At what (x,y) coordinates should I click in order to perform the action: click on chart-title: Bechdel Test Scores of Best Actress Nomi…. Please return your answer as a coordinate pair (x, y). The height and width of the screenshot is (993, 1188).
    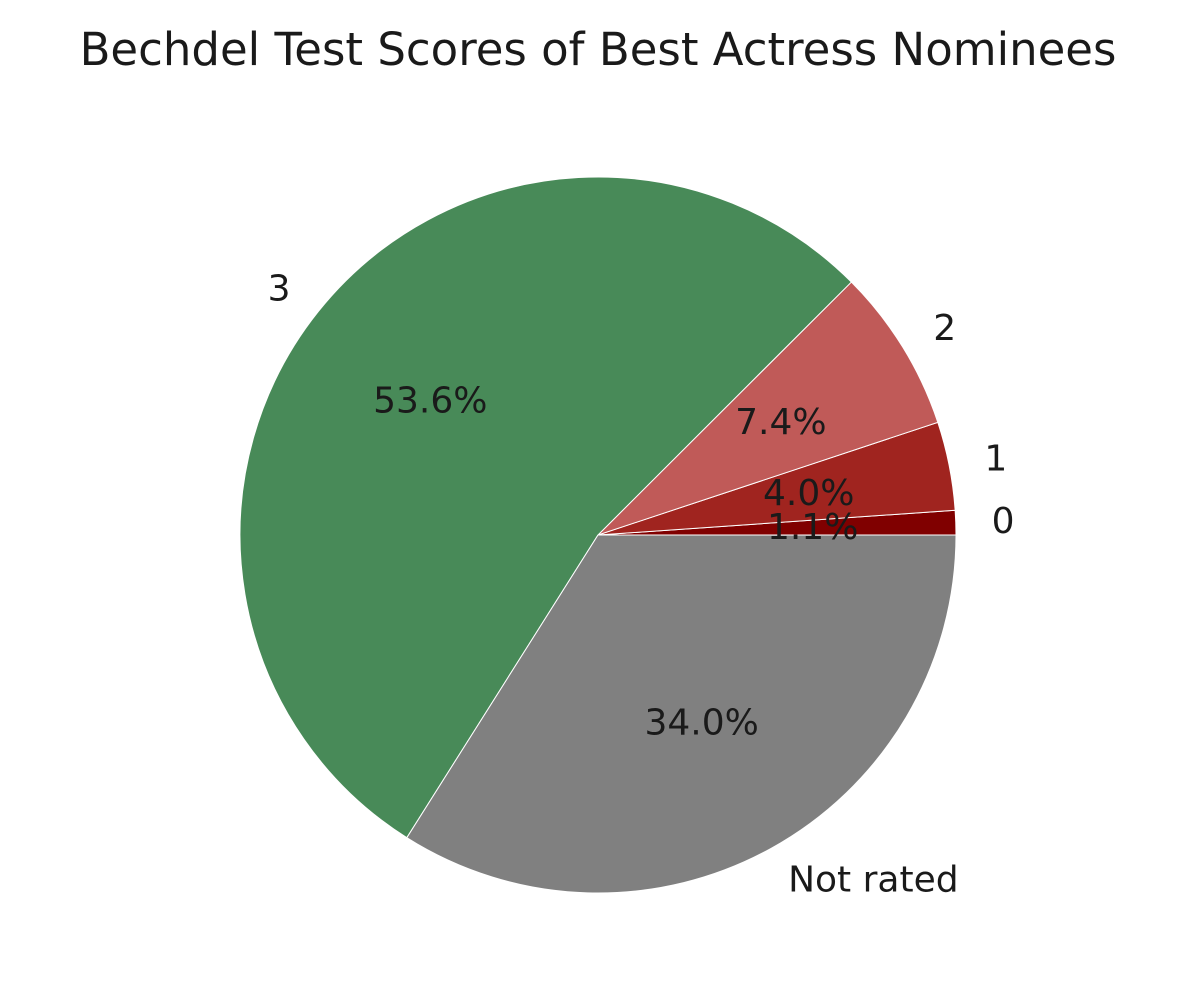
    Looking at the image, I should click on (598, 49).